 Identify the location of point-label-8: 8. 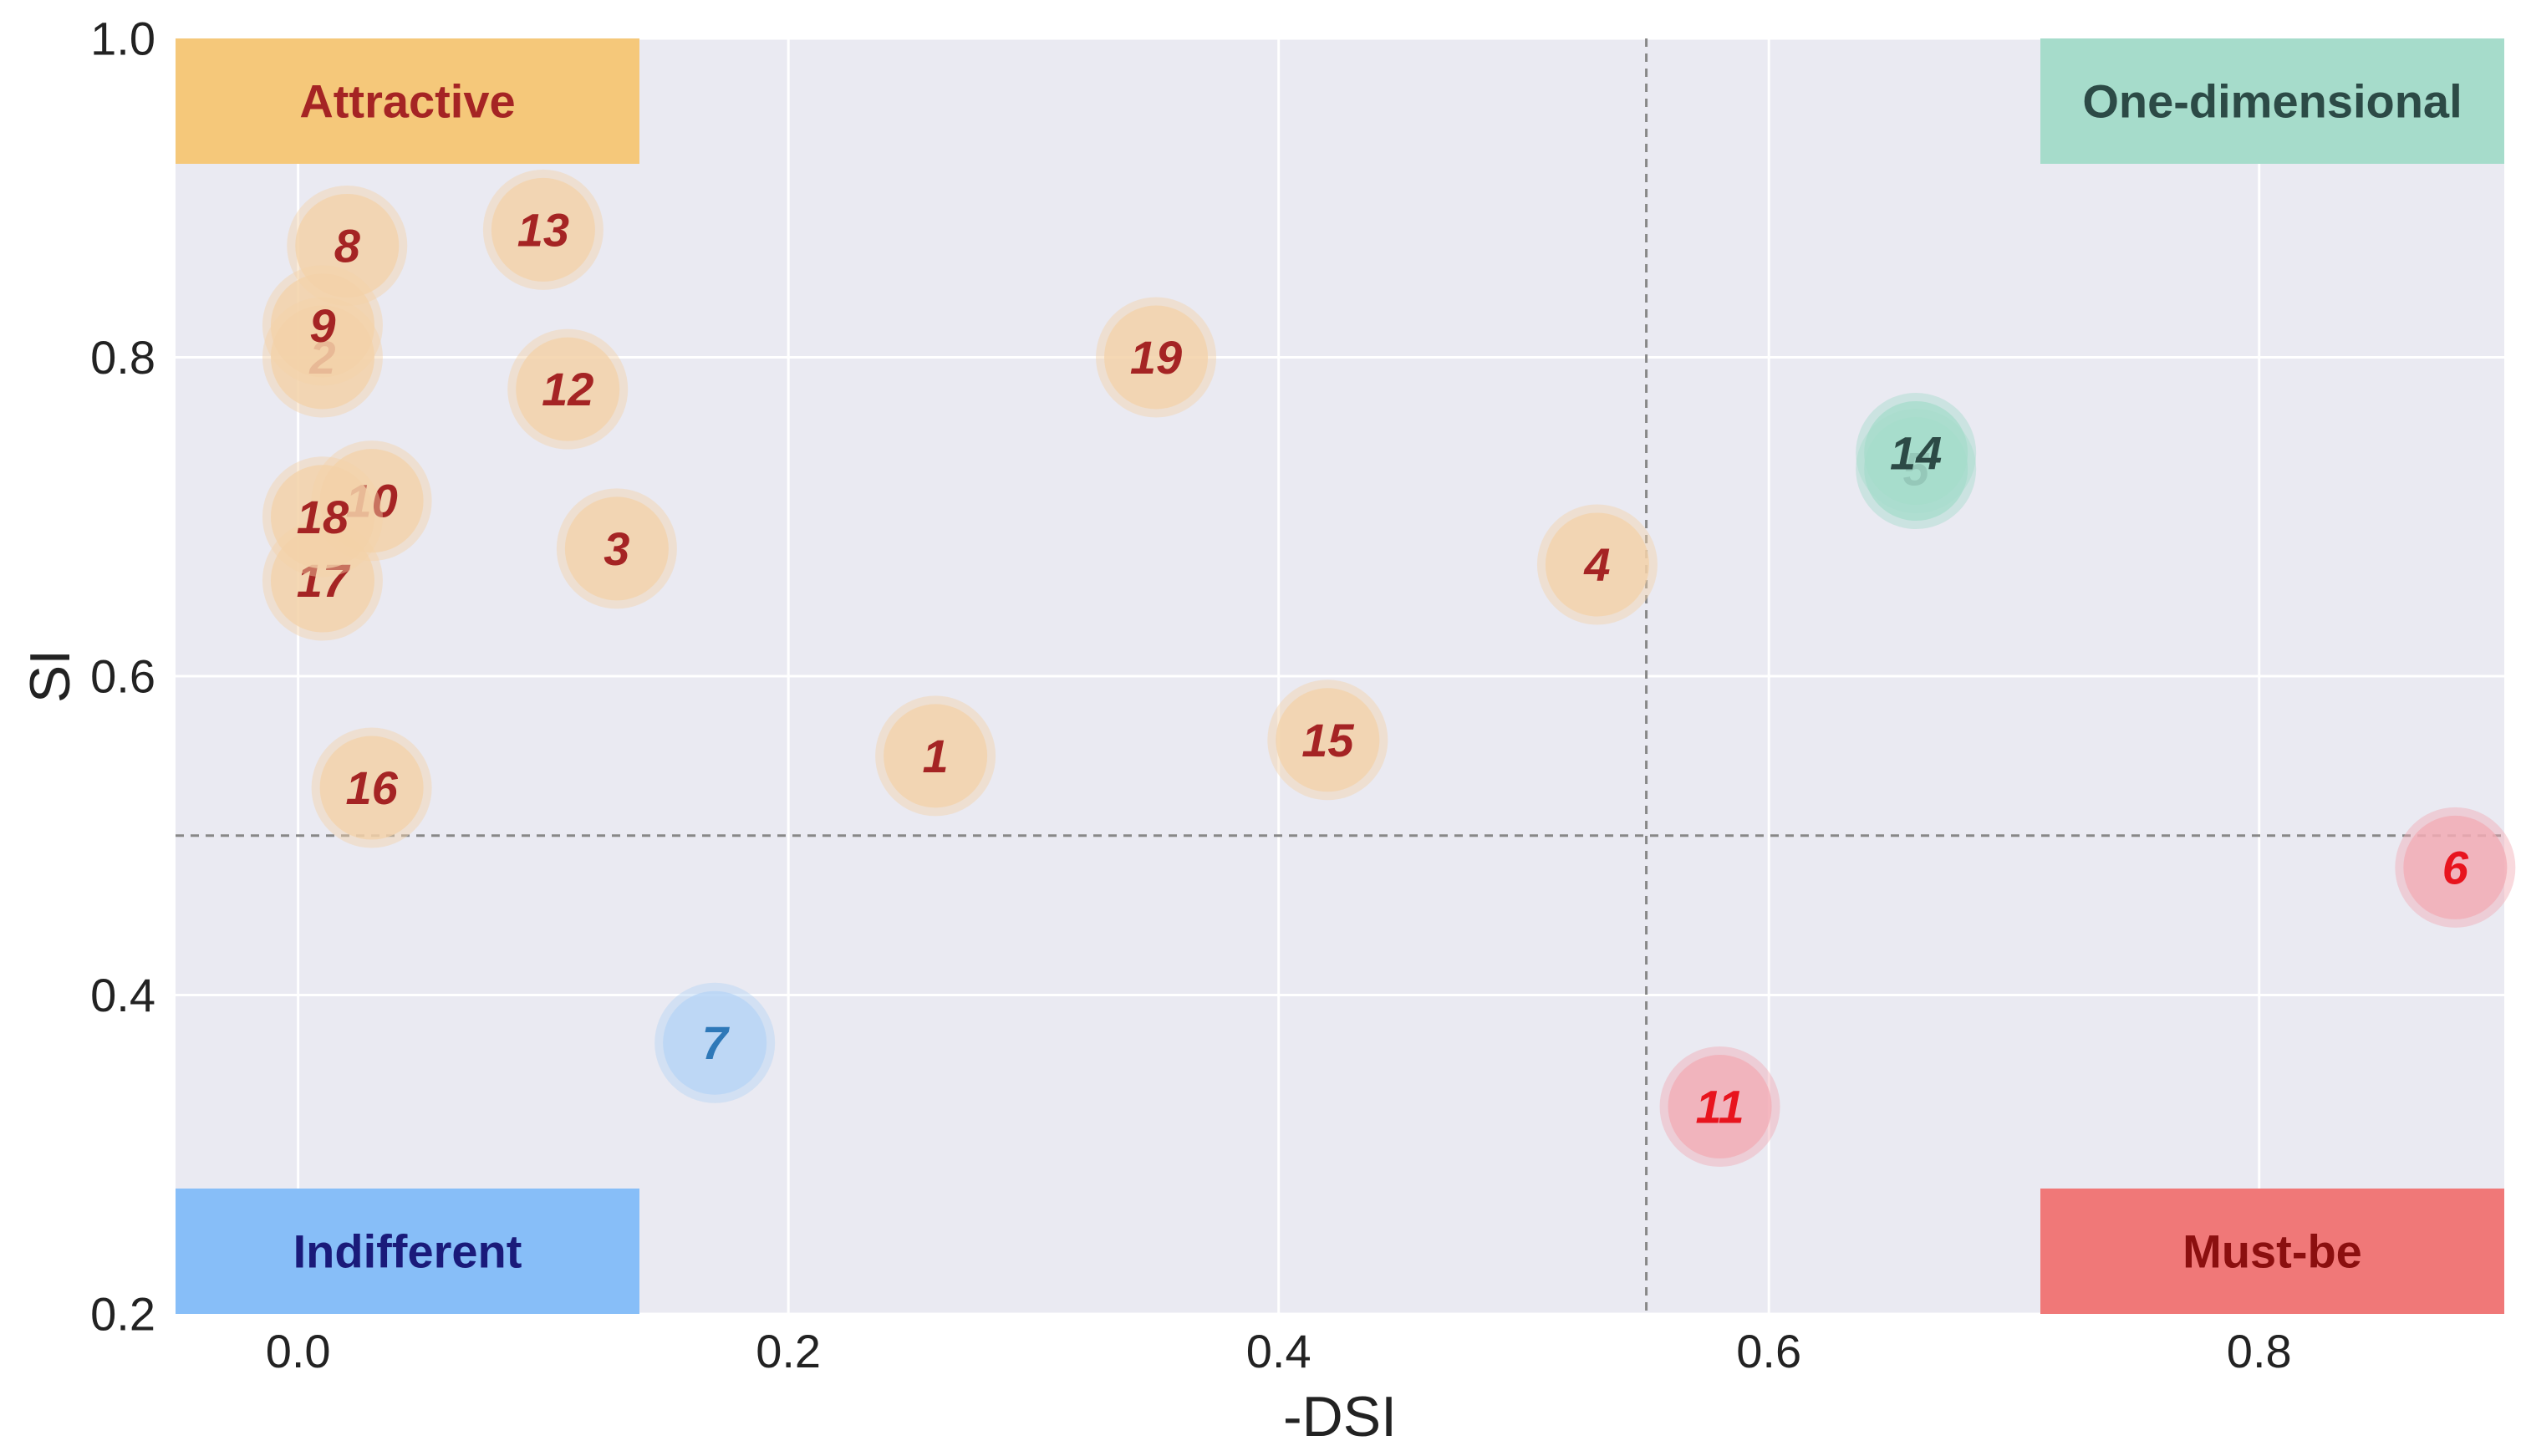
(347, 245).